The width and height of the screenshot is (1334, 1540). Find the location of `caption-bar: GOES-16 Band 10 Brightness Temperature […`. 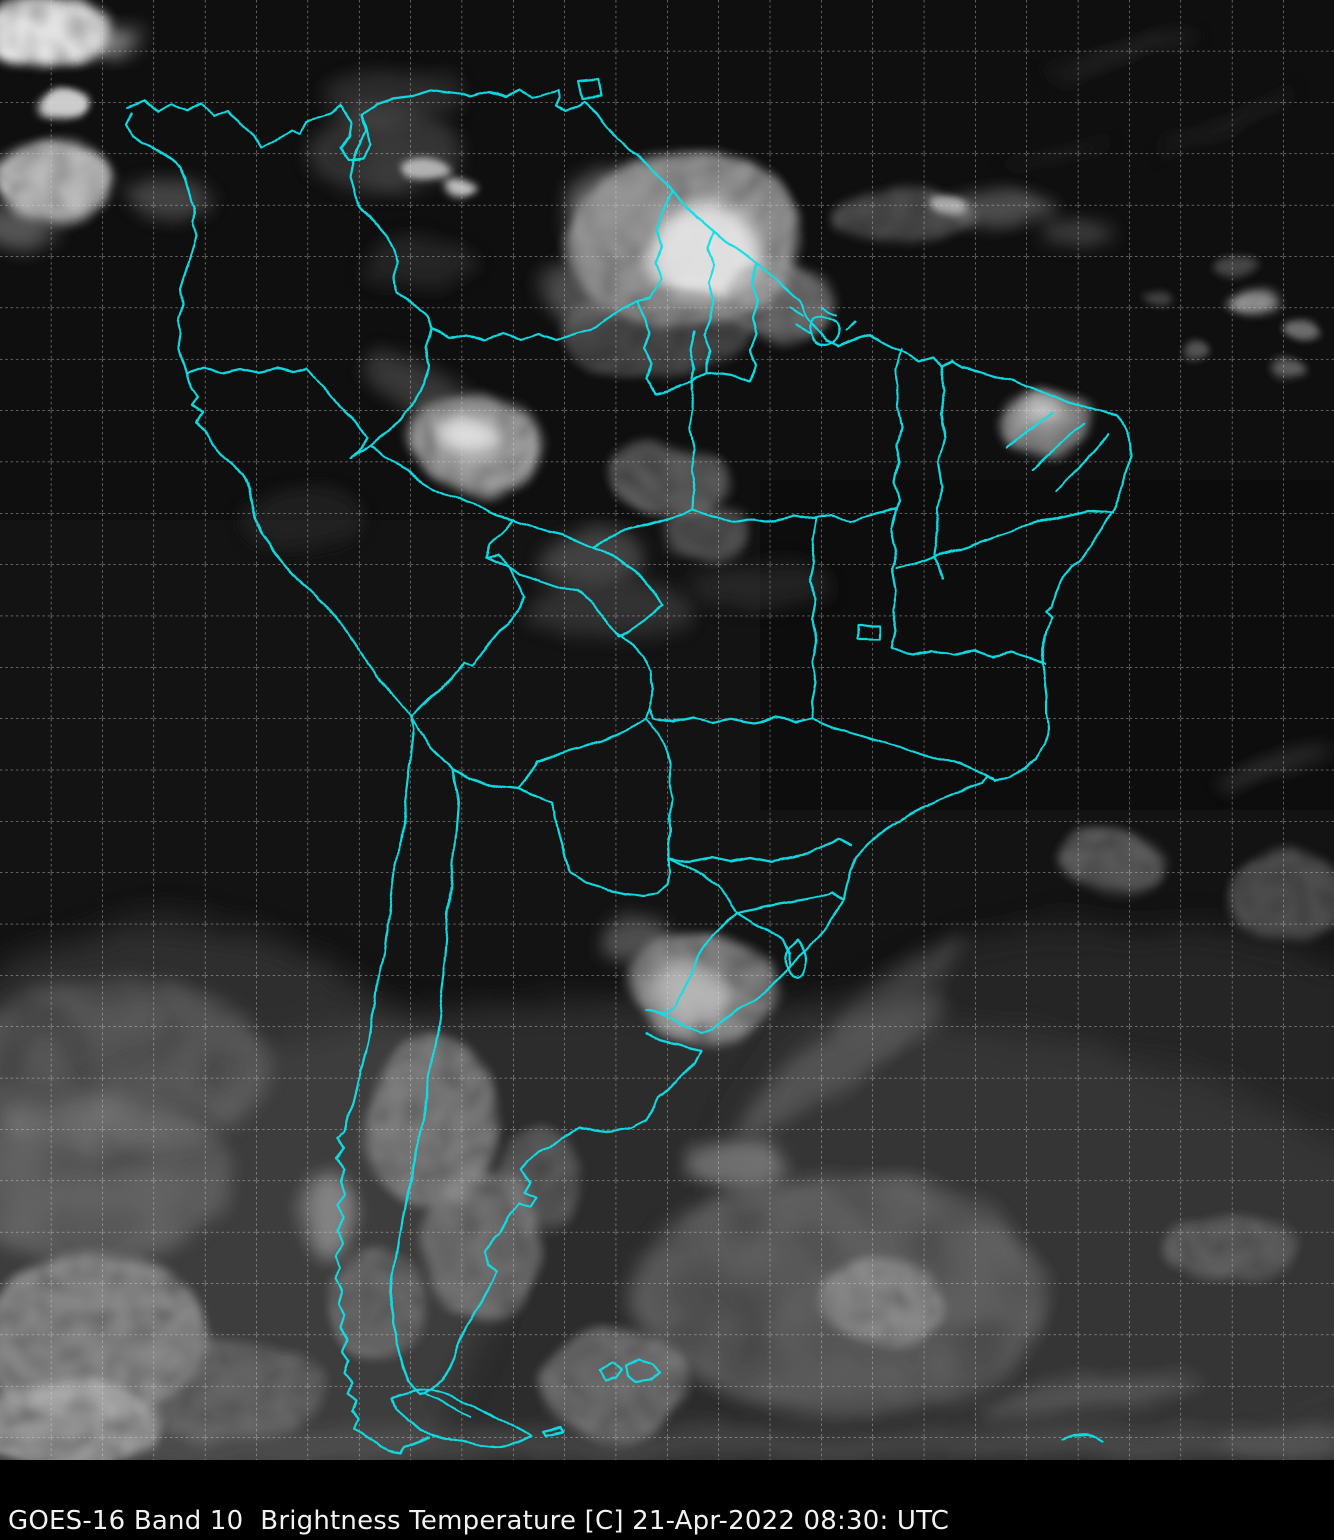

caption-bar: GOES-16 Band 10 Brightness Temperature [… is located at coordinates (667, 1500).